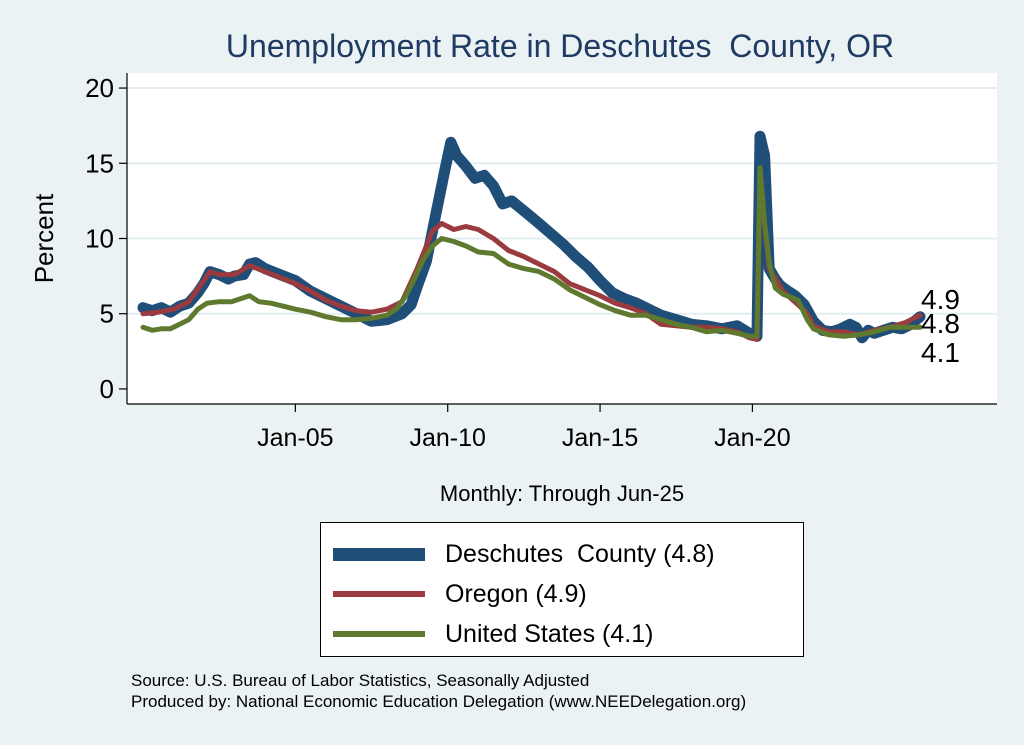 Image resolution: width=1024 pixels, height=745 pixels. I want to click on legend-label-united-states: United States (4.1), so click(549, 633).